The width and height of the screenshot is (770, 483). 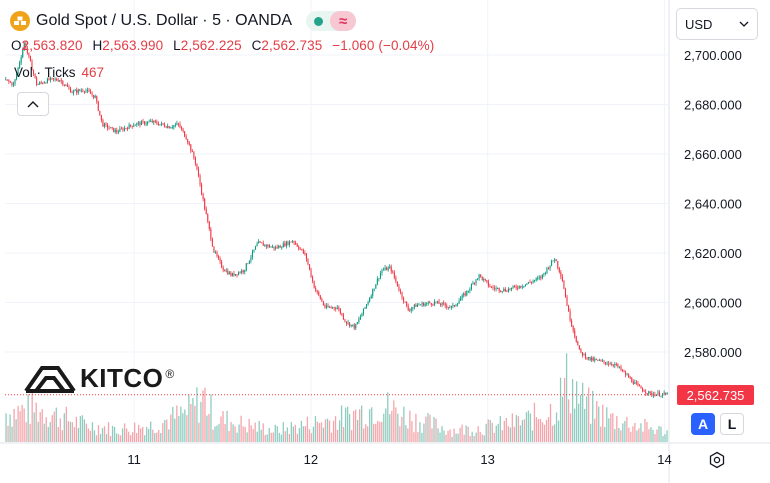 What do you see at coordinates (703, 424) in the screenshot?
I see `auto-scale-button: A` at bounding box center [703, 424].